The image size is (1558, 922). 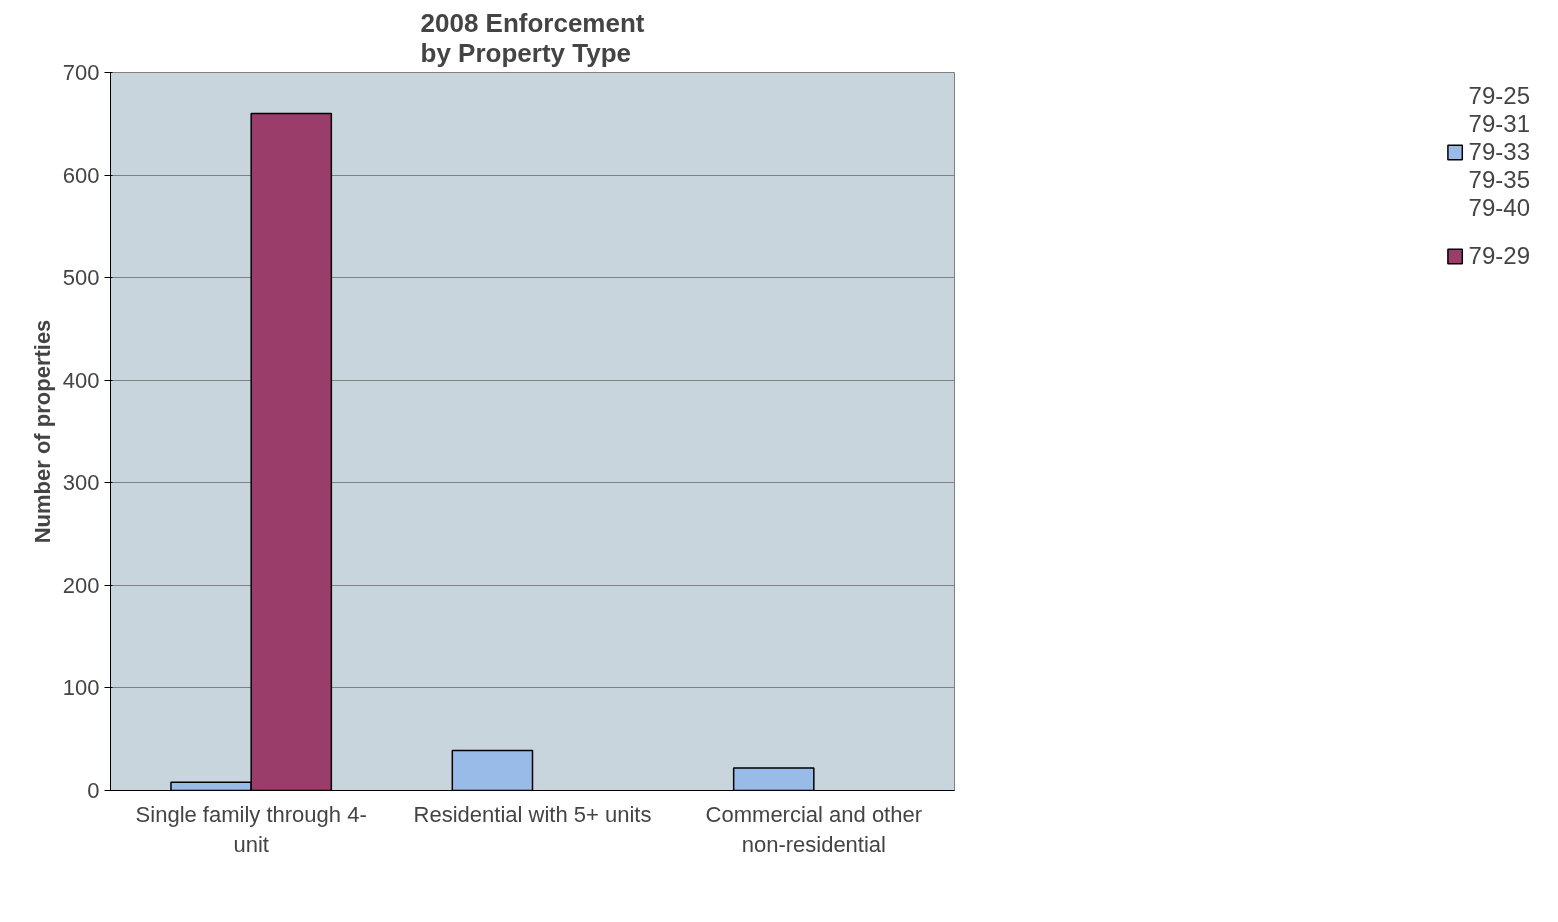 I want to click on y-tick-label: 500, so click(x=81, y=278).